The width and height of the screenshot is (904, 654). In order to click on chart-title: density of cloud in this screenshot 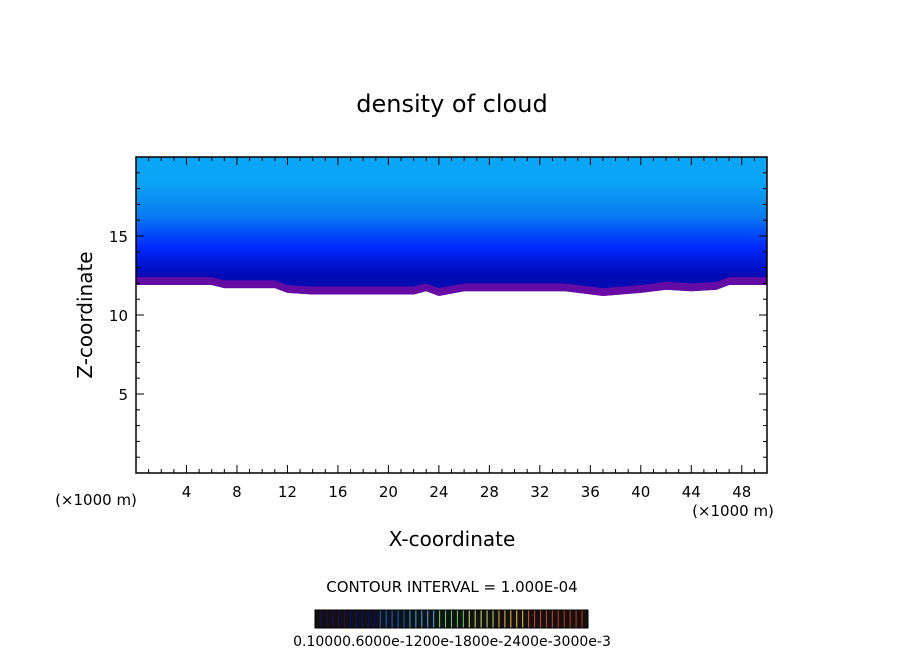, I will do `click(451, 104)`.